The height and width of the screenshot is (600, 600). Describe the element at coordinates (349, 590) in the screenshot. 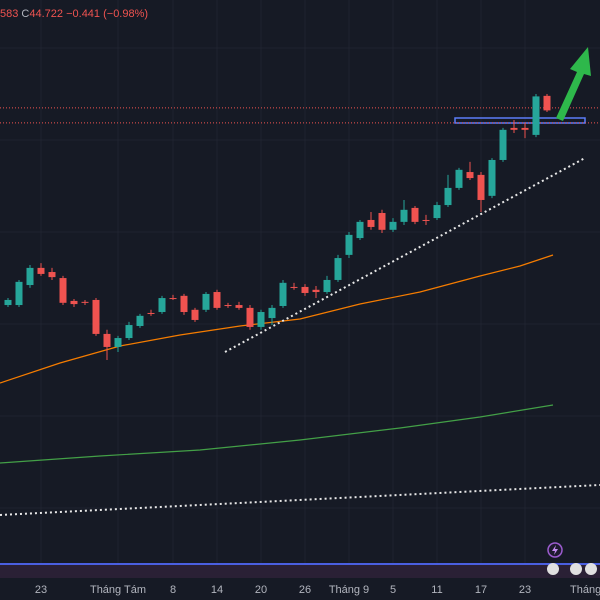

I see `x-tick-label: Tháng 9` at that location.